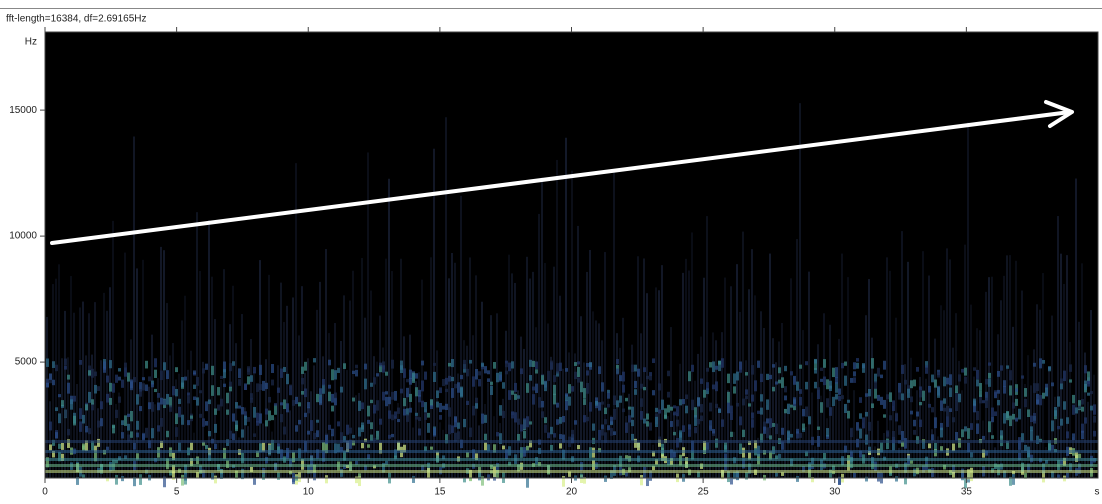 The height and width of the screenshot is (504, 1102). Describe the element at coordinates (45, 492) in the screenshot. I see `x-tick-label: 0` at that location.